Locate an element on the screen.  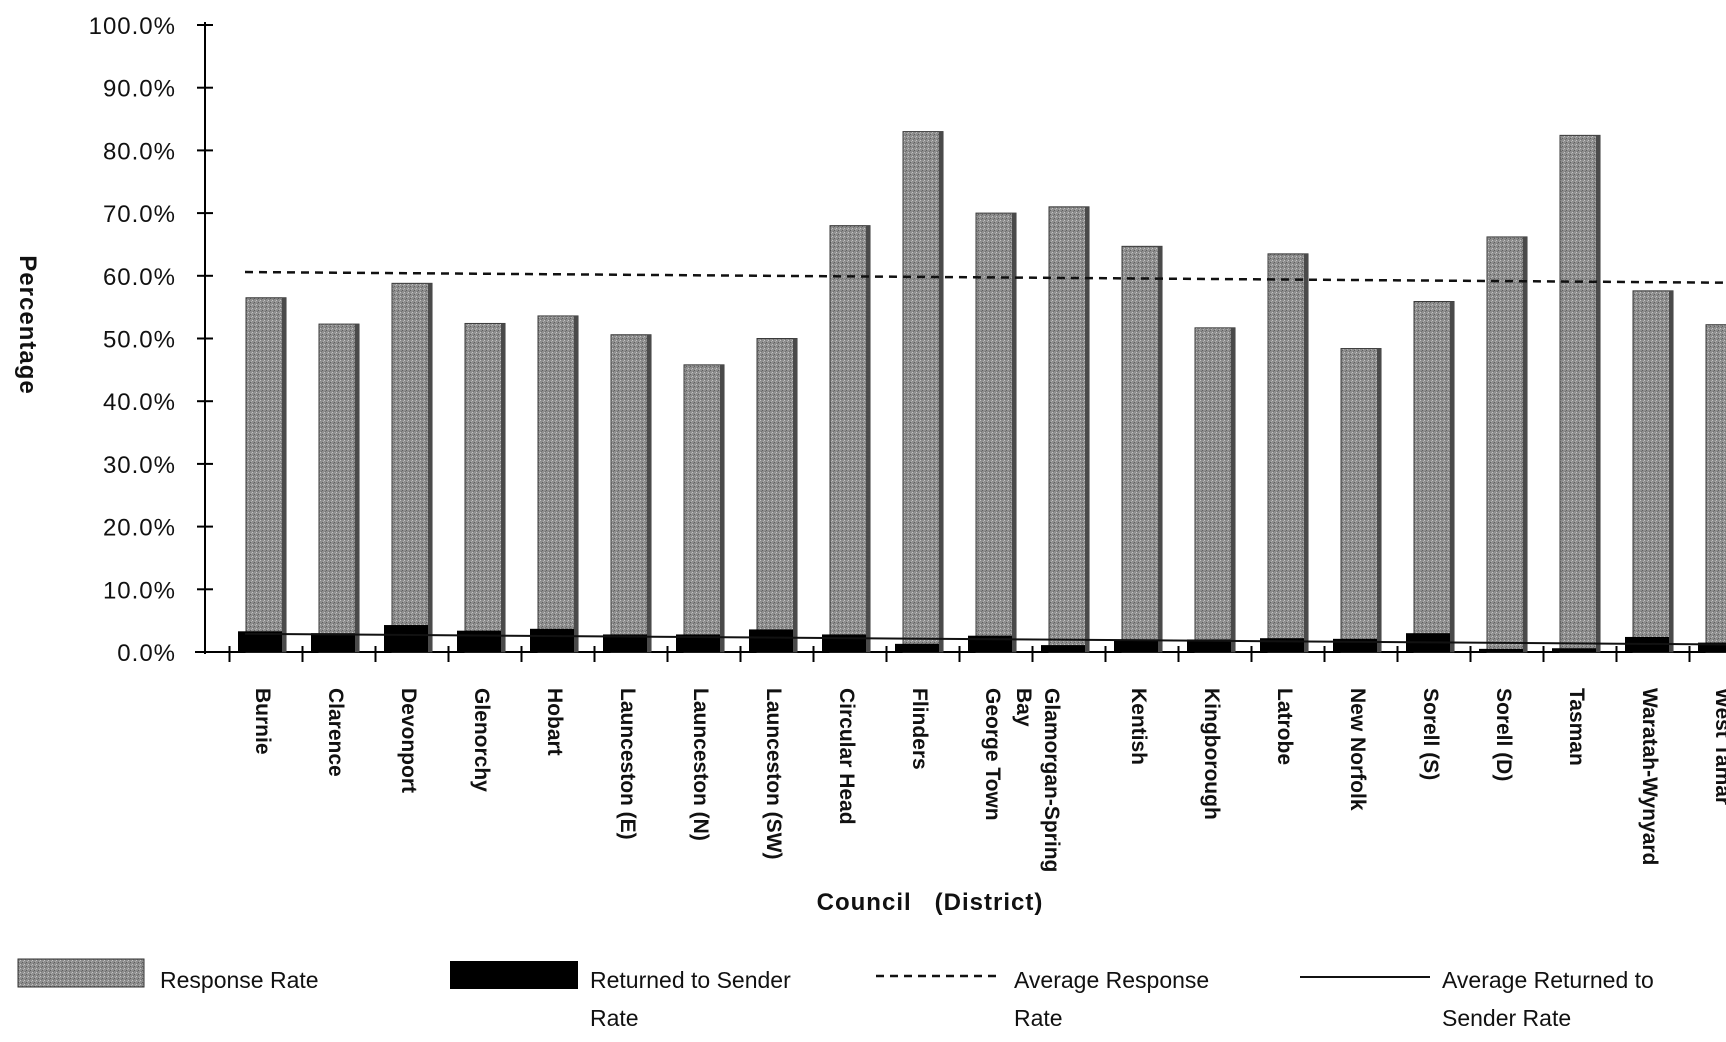
y-tick-label: 40.0% is located at coordinates (139, 402).